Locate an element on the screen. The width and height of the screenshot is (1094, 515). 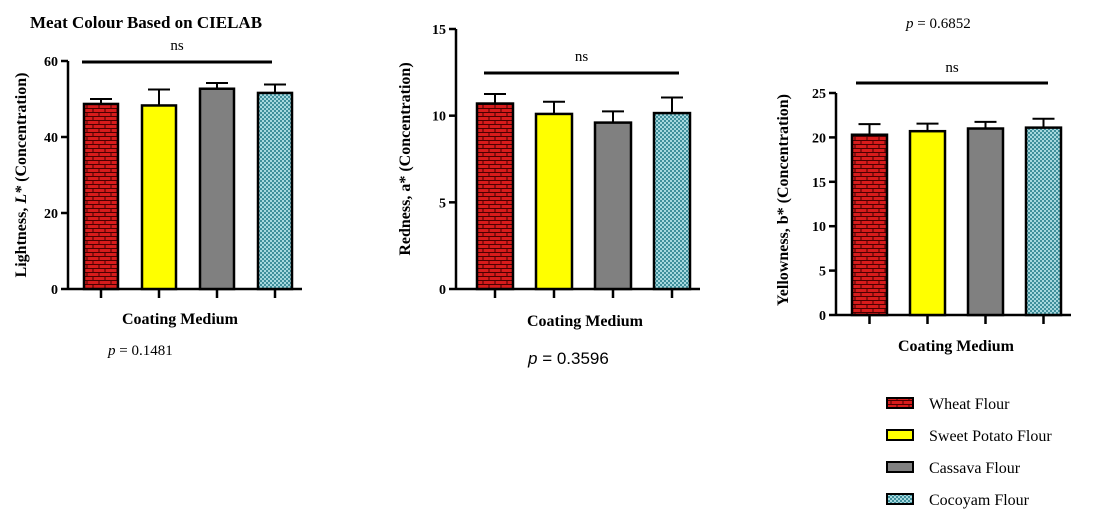
y-axis-label: Redness, a* (Concentration) is located at coordinates (405, 158).